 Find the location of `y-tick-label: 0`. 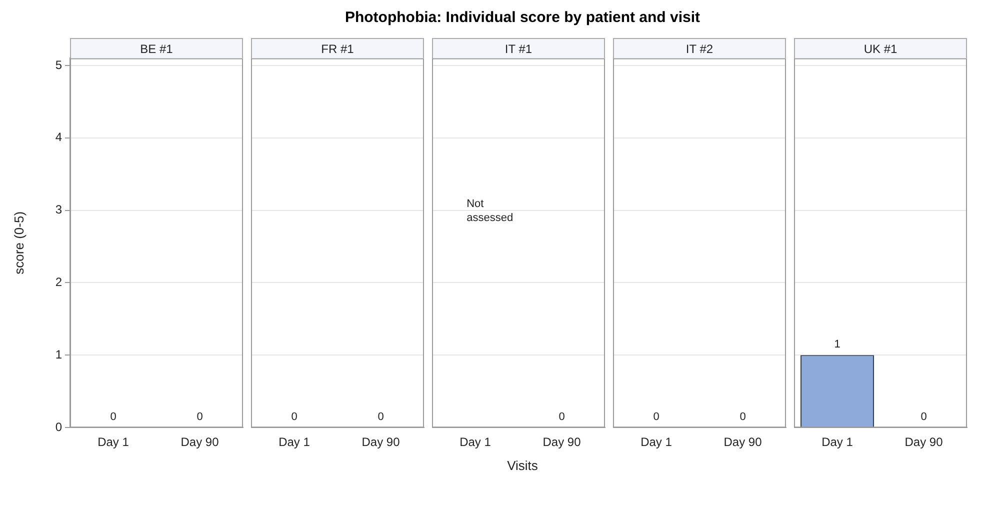

y-tick-label: 0 is located at coordinates (58, 427).